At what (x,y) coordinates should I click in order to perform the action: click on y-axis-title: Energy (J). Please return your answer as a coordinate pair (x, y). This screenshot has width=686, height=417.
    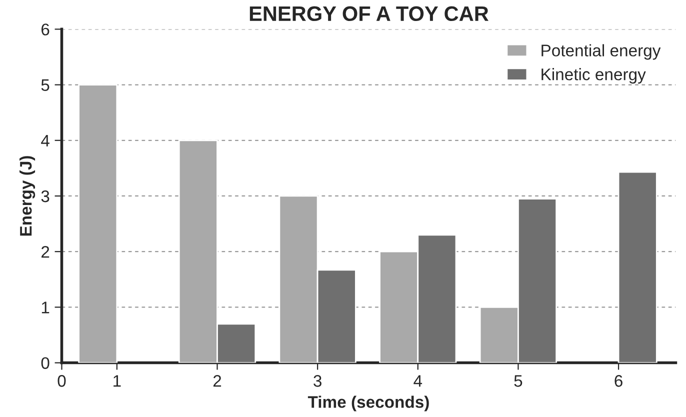
    Looking at the image, I should click on (28, 196).